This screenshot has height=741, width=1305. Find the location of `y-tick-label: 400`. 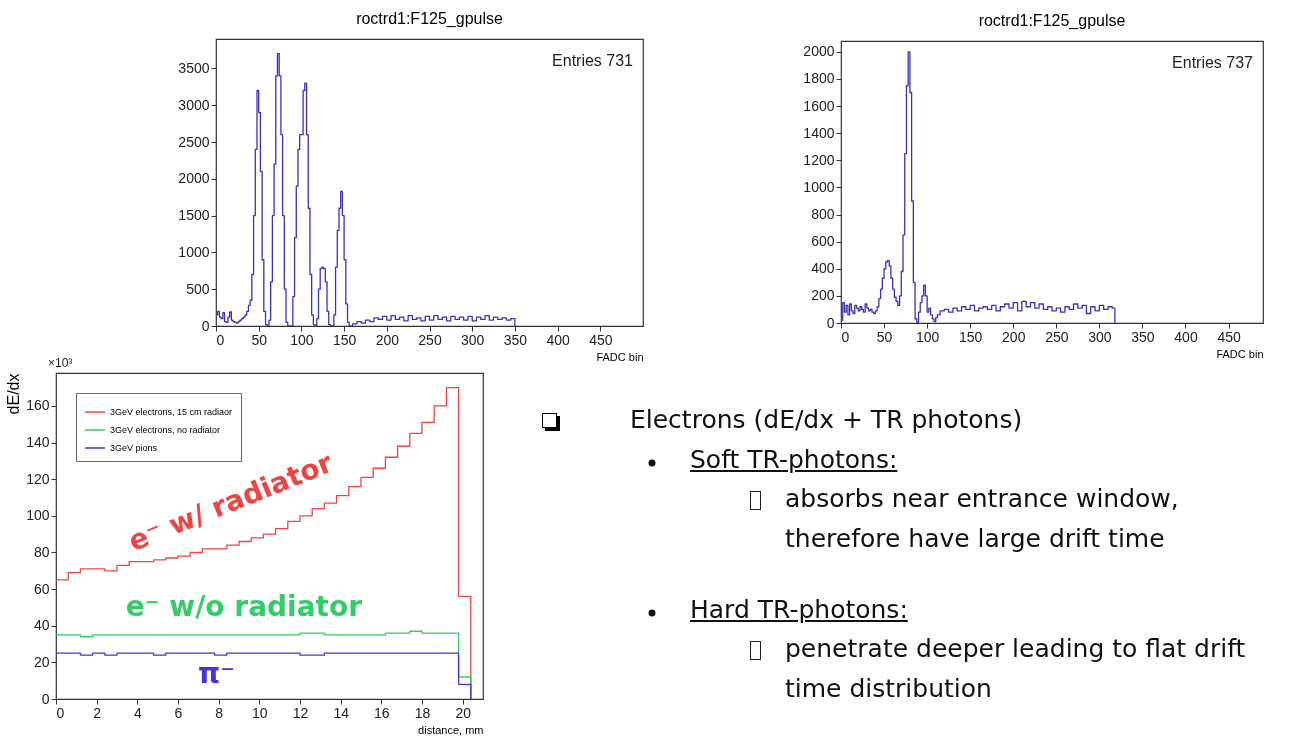

y-tick-label: 400 is located at coordinates (823, 268).